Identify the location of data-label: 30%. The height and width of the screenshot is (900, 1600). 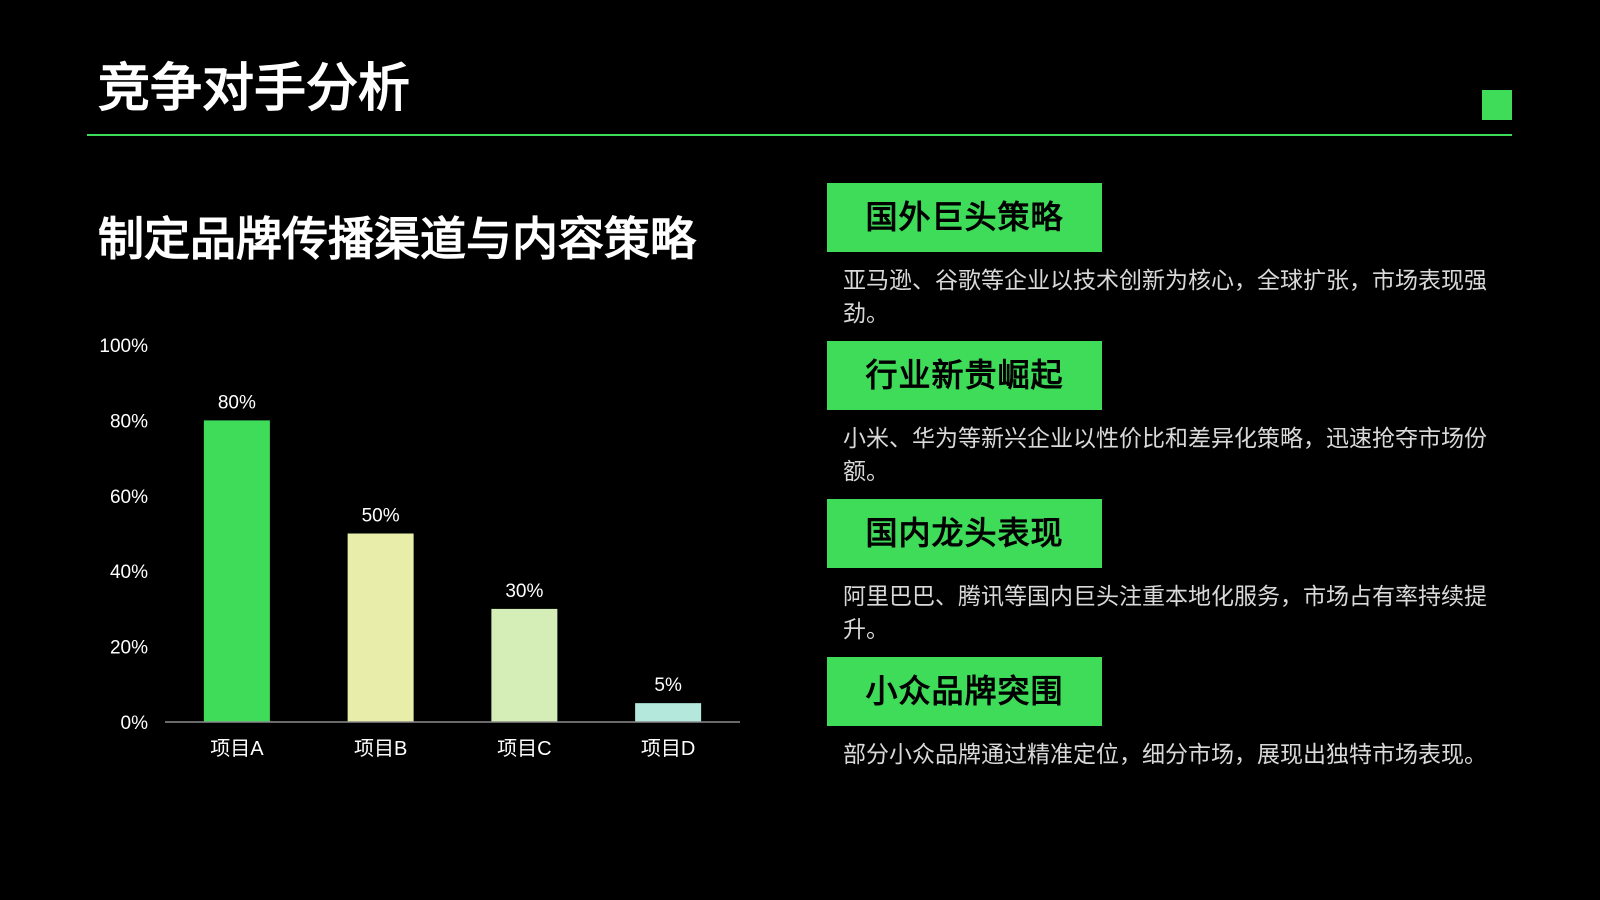
(524, 591).